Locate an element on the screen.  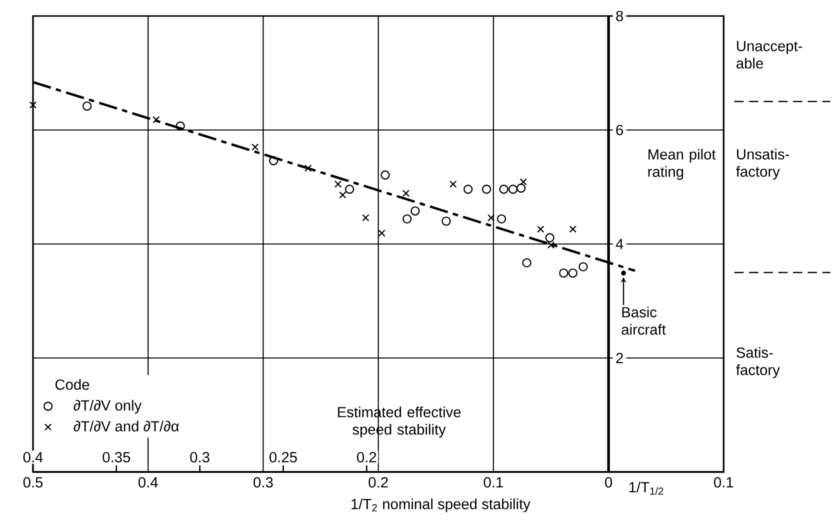
x-tick-label: 0.2 is located at coordinates (378, 482).